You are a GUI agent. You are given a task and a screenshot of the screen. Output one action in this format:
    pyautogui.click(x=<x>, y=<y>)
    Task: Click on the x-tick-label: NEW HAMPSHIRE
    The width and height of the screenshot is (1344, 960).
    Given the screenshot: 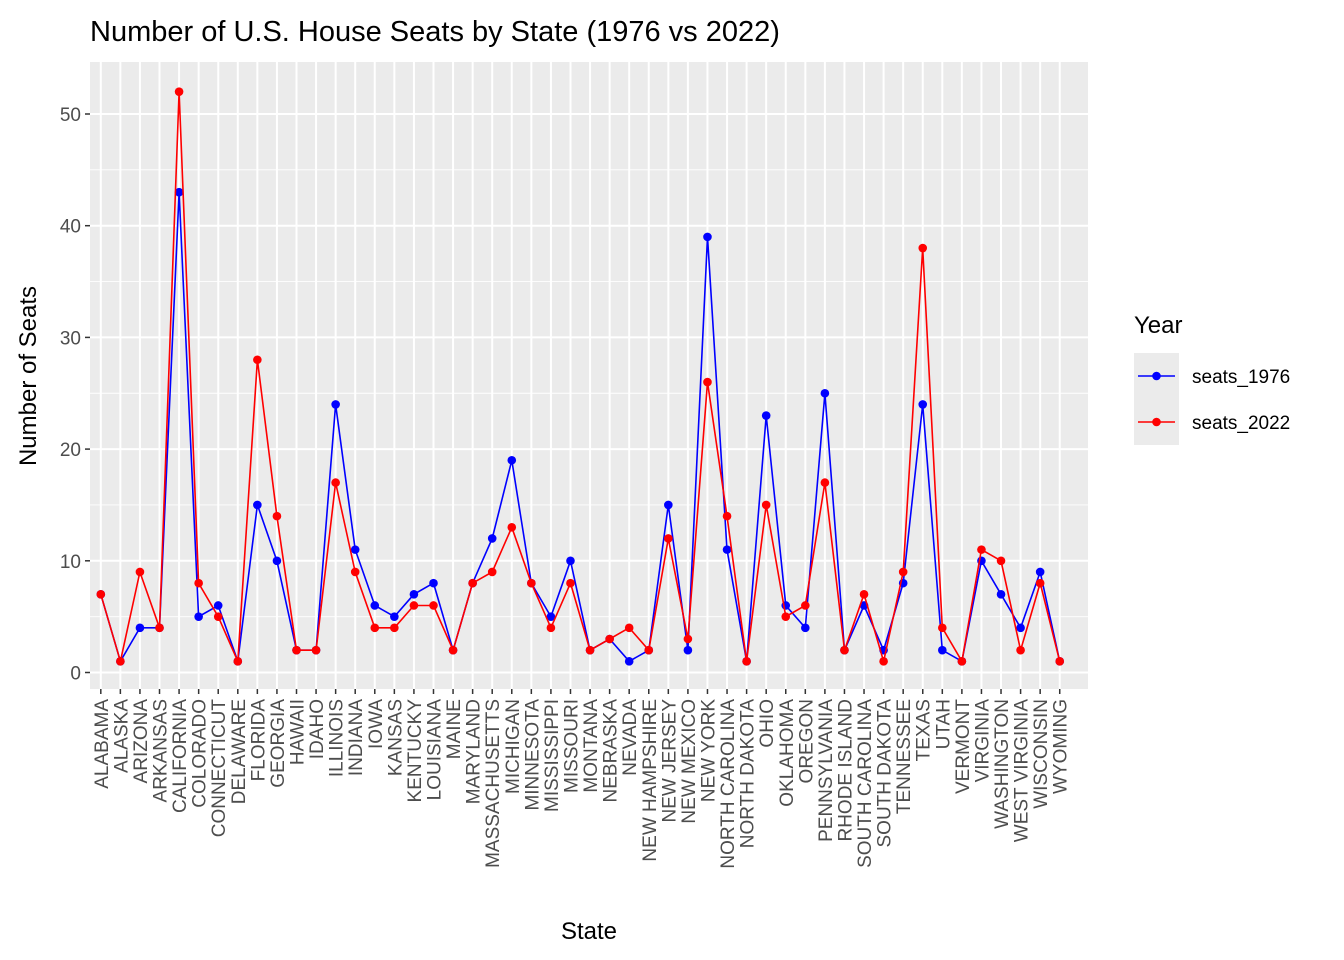 What is the action you would take?
    pyautogui.click(x=650, y=780)
    